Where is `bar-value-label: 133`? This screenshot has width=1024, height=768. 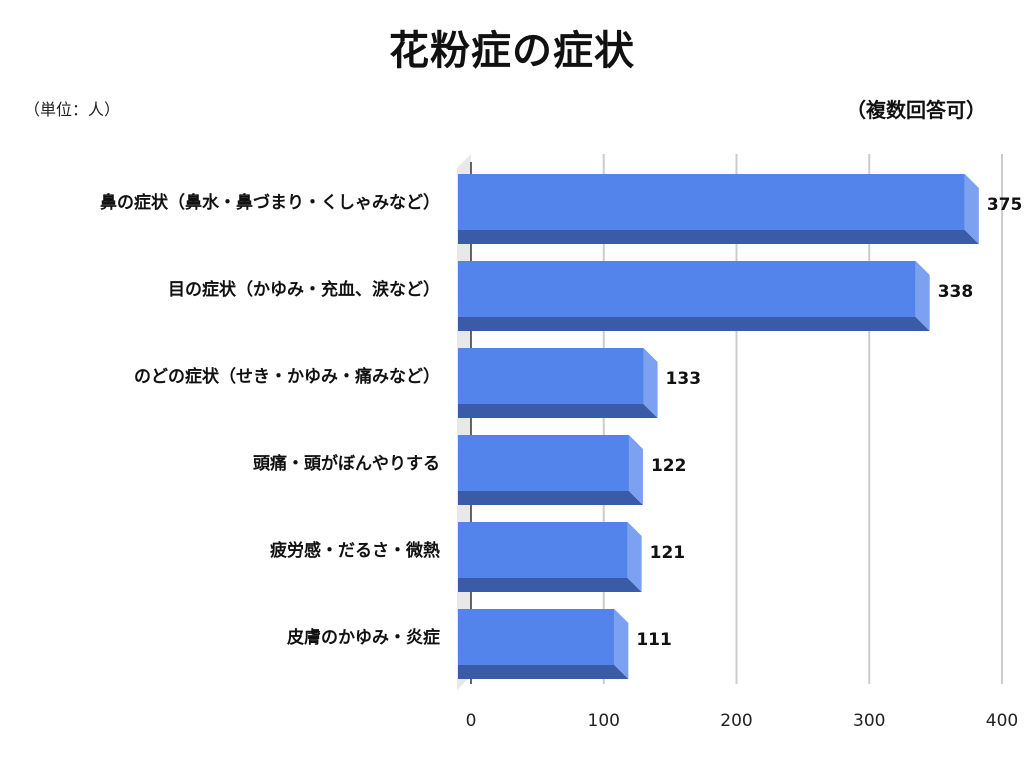 bar-value-label: 133 is located at coordinates (684, 379).